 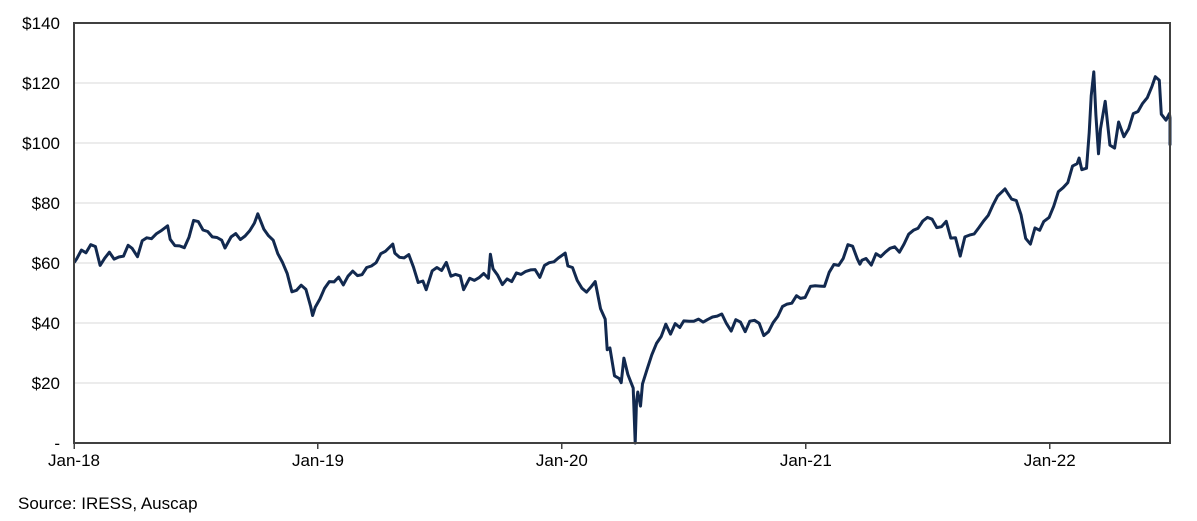 I want to click on source-note: Source: IRESS, Auscap, so click(x=108, y=503).